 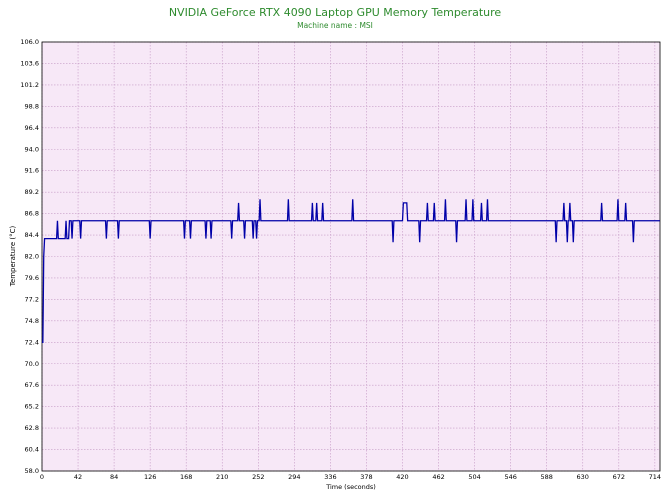 What do you see at coordinates (32, 235) in the screenshot?
I see `y-tick-label: 84.4` at bounding box center [32, 235].